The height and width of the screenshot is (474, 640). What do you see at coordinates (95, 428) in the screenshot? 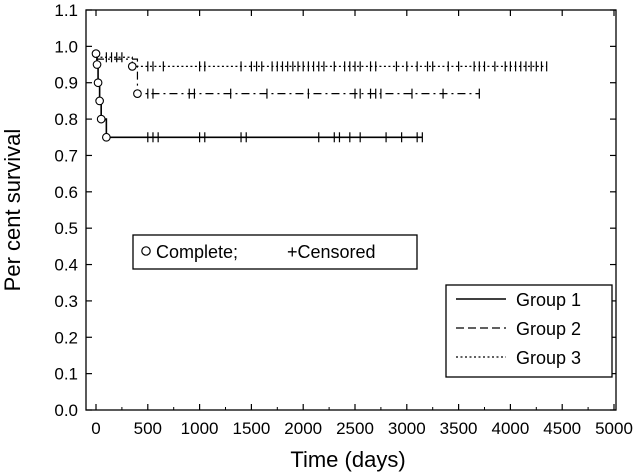
I see `x-tick-label: 0` at bounding box center [95, 428].